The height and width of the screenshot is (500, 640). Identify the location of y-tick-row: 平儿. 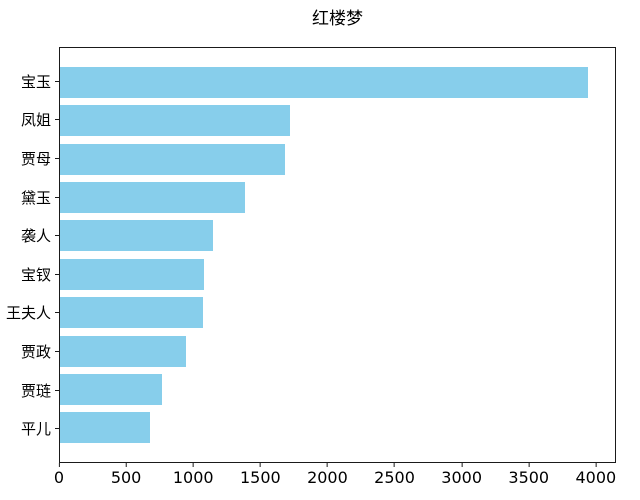
(29, 428).